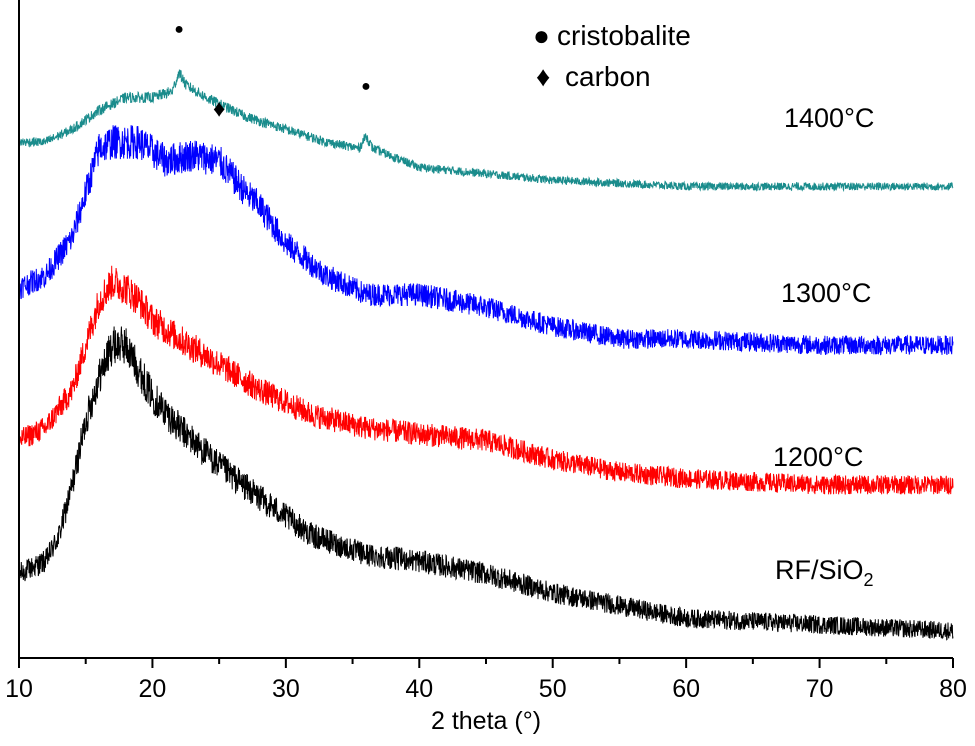  What do you see at coordinates (953, 689) in the screenshot?
I see `x-tick-label-80: 80` at bounding box center [953, 689].